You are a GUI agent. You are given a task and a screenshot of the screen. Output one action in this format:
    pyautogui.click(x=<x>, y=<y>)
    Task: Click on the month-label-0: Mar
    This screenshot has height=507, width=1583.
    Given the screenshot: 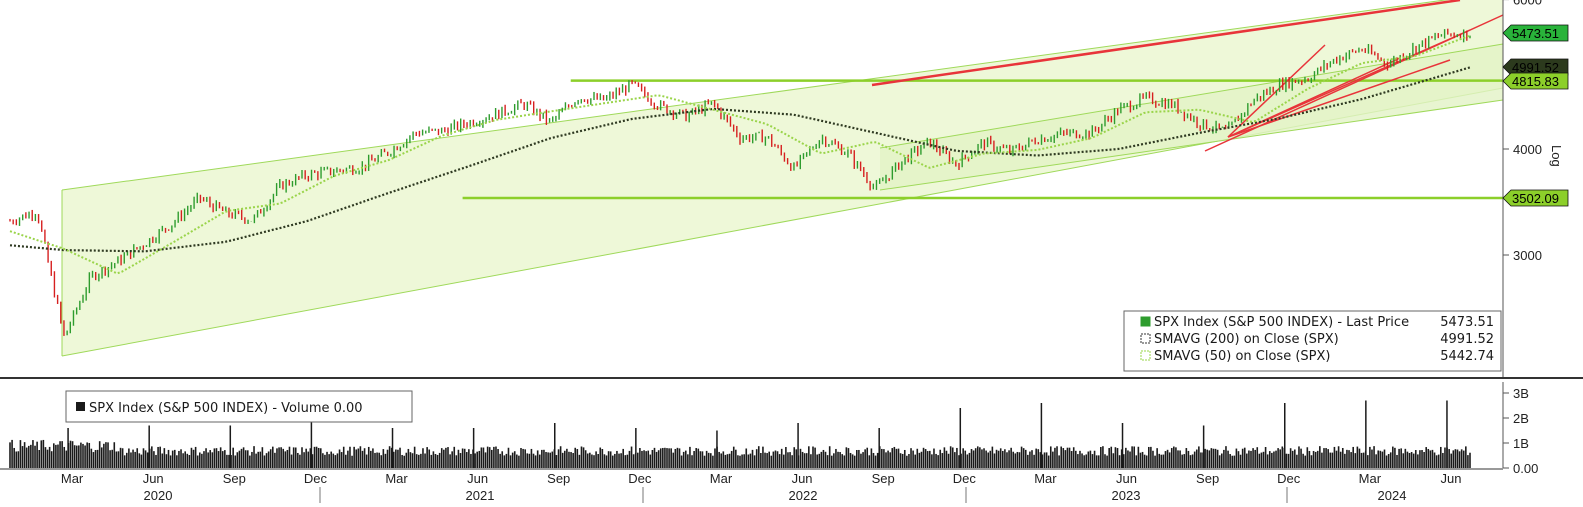 What is the action you would take?
    pyautogui.click(x=72, y=478)
    